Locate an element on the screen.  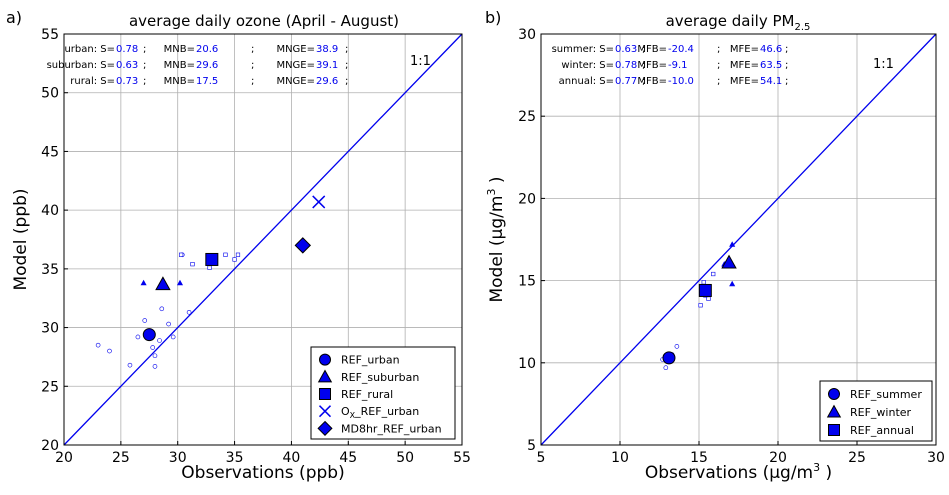
stat-label: urban: S= is located at coordinates (89, 49).